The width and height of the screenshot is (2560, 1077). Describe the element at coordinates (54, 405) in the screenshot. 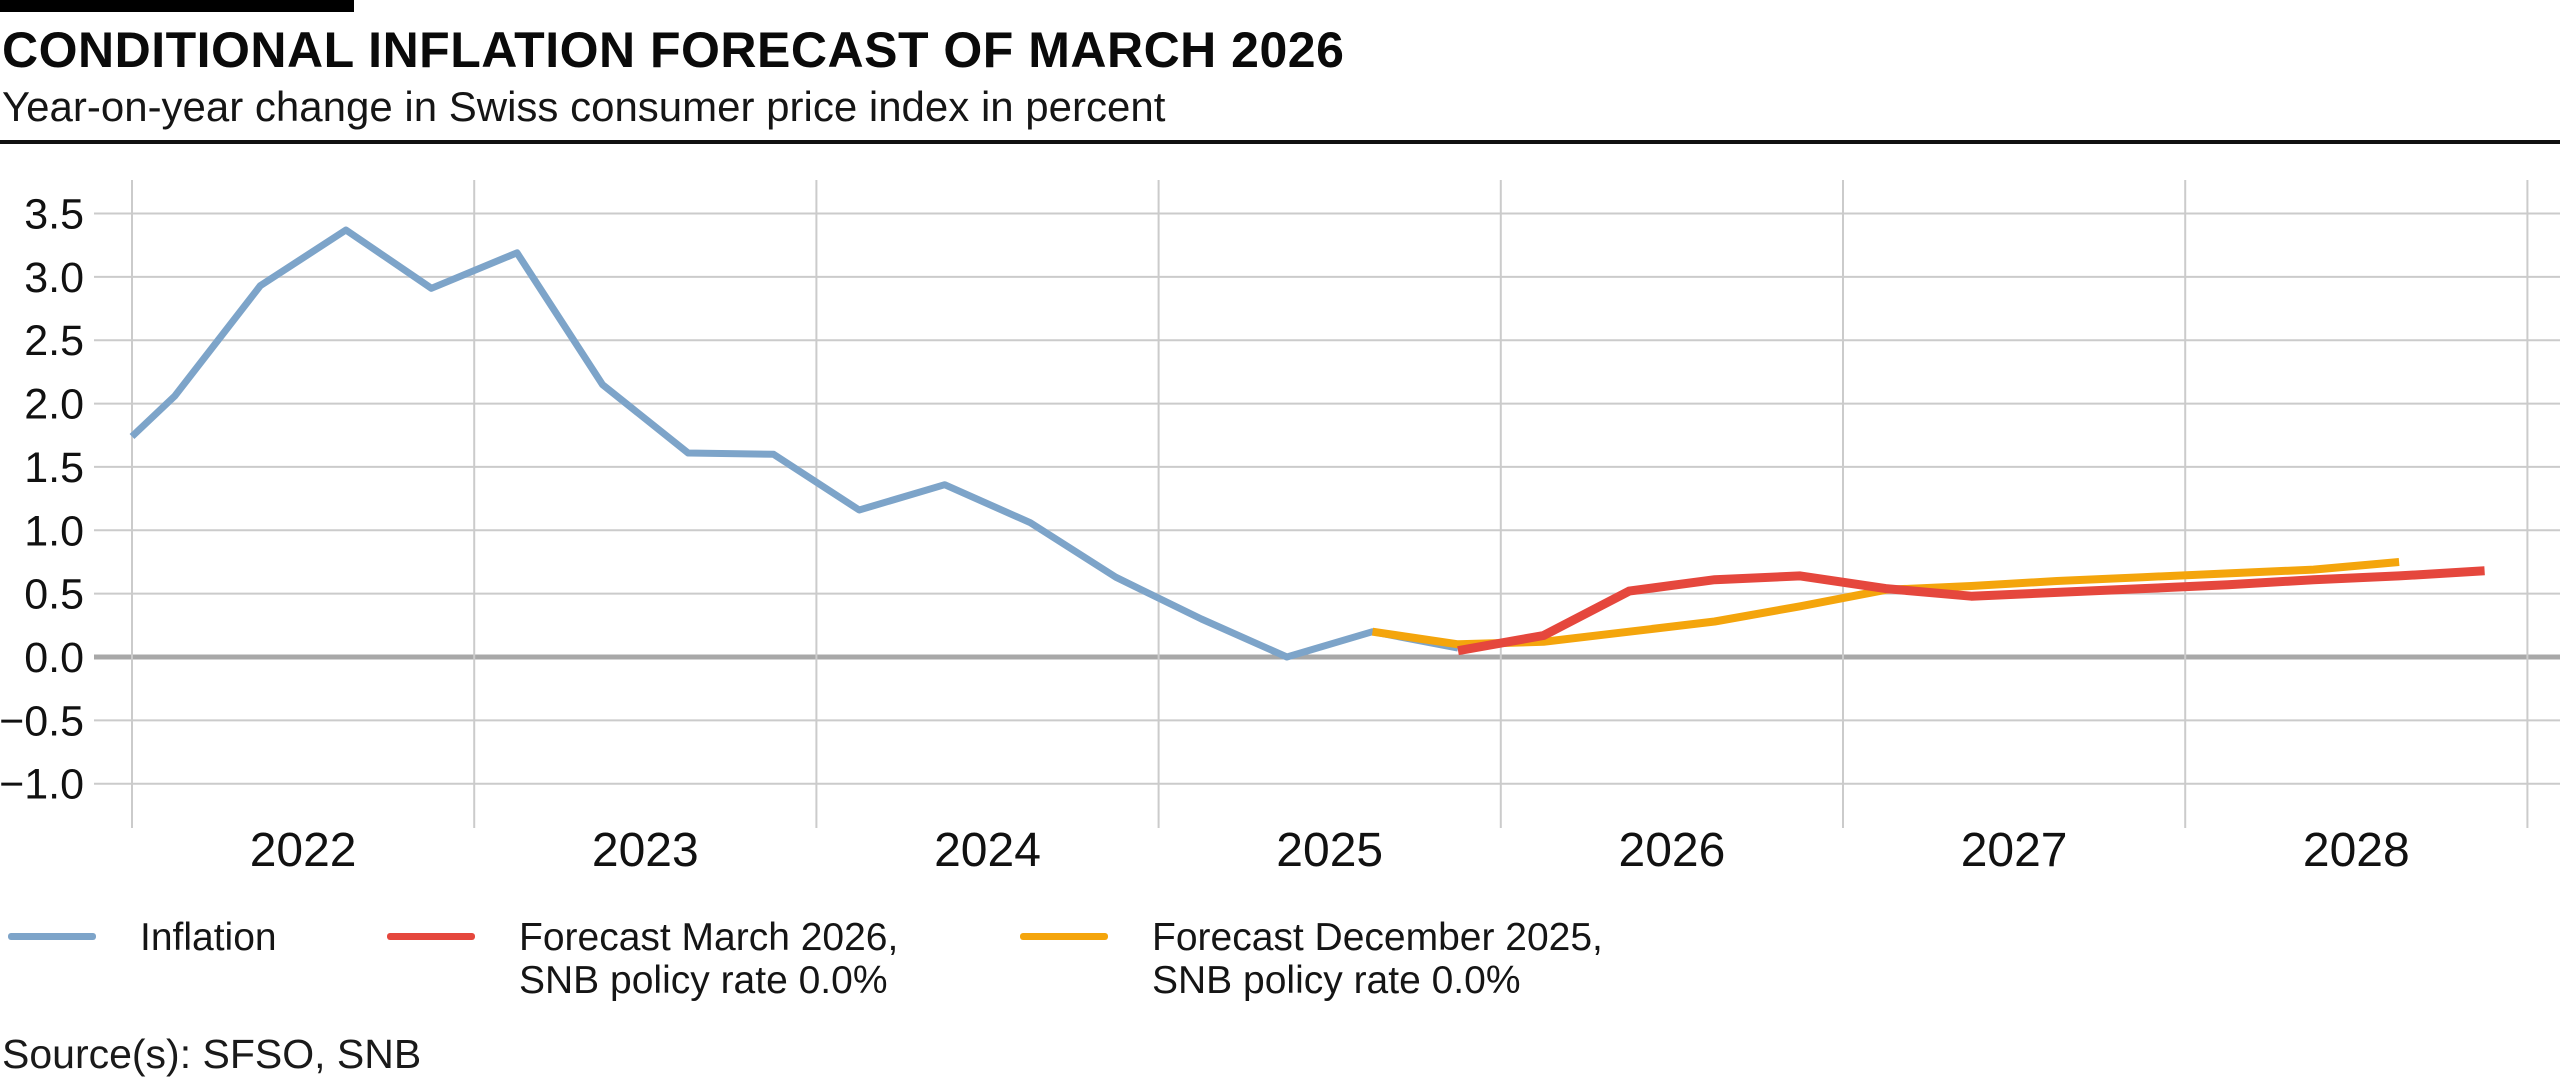

I see `y-axis-label: 2.0` at that location.